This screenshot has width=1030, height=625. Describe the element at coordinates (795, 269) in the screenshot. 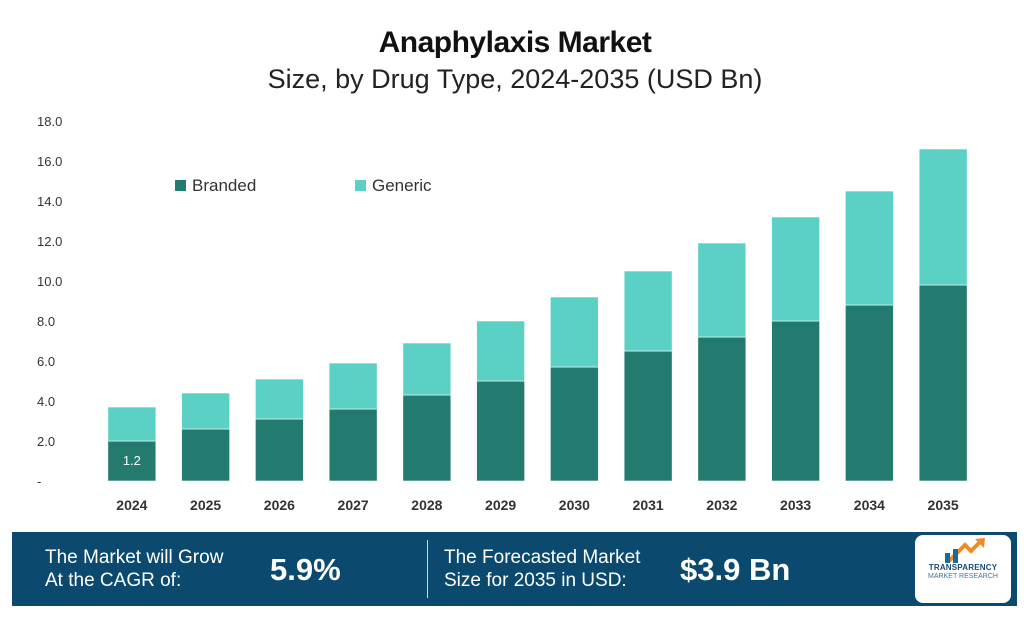

I see `bar-generic-2033` at that location.